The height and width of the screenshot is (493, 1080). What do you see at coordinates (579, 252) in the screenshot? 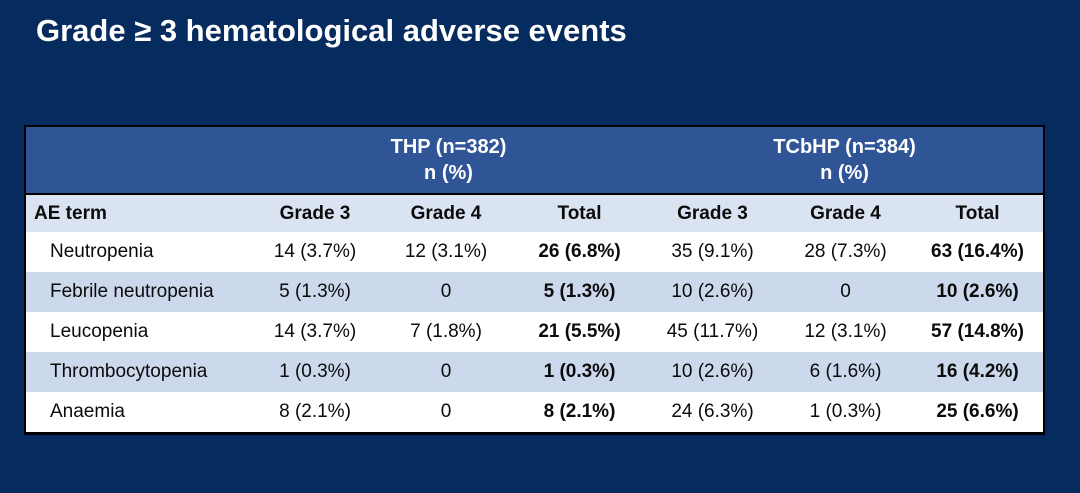
I see `total-cell: 26 (6.8%)` at bounding box center [579, 252].